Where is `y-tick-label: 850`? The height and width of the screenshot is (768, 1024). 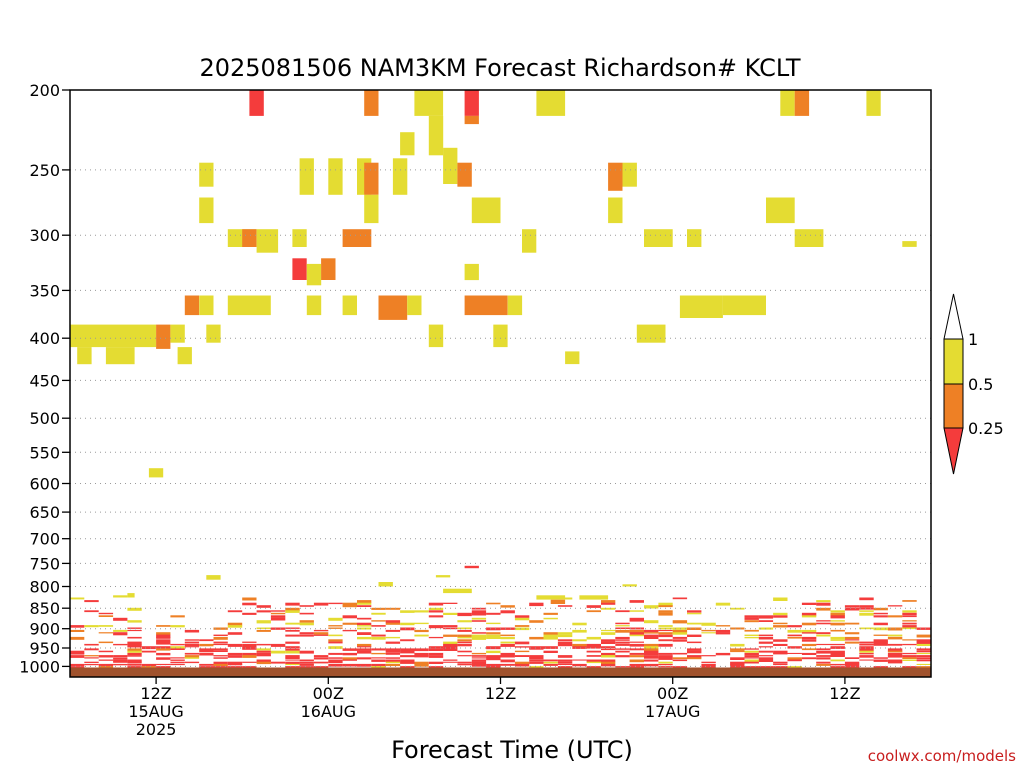
y-tick-label: 850 is located at coordinates (44, 608).